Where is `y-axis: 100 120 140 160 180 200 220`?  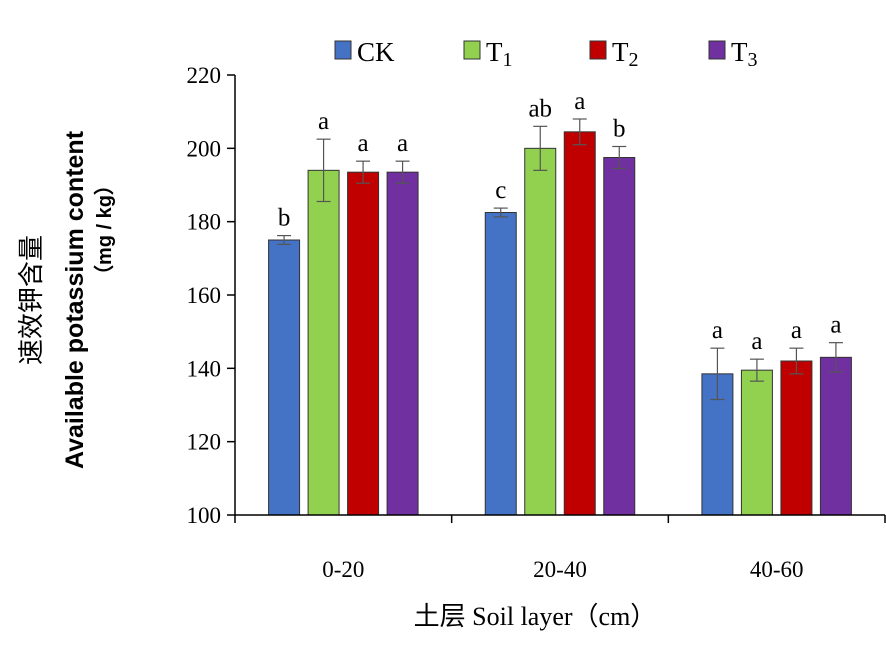 y-axis: 100 120 140 160 180 200 220 is located at coordinates (211, 295).